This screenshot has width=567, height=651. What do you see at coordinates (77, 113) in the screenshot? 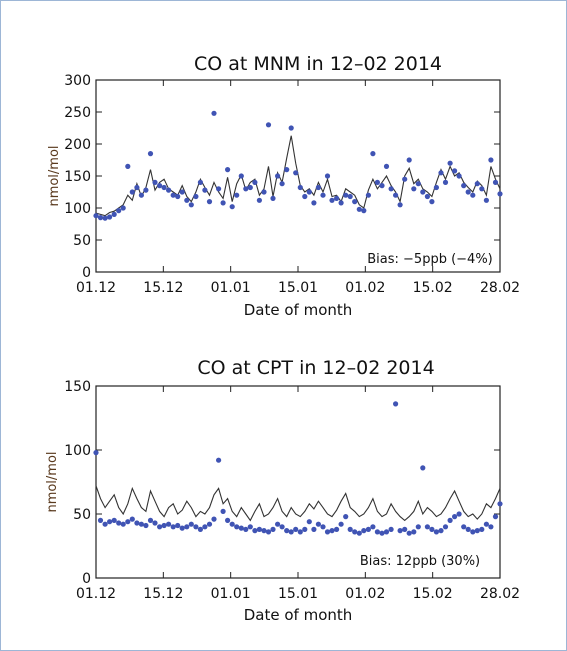
I see `y-tick-label: 250` at bounding box center [77, 113].